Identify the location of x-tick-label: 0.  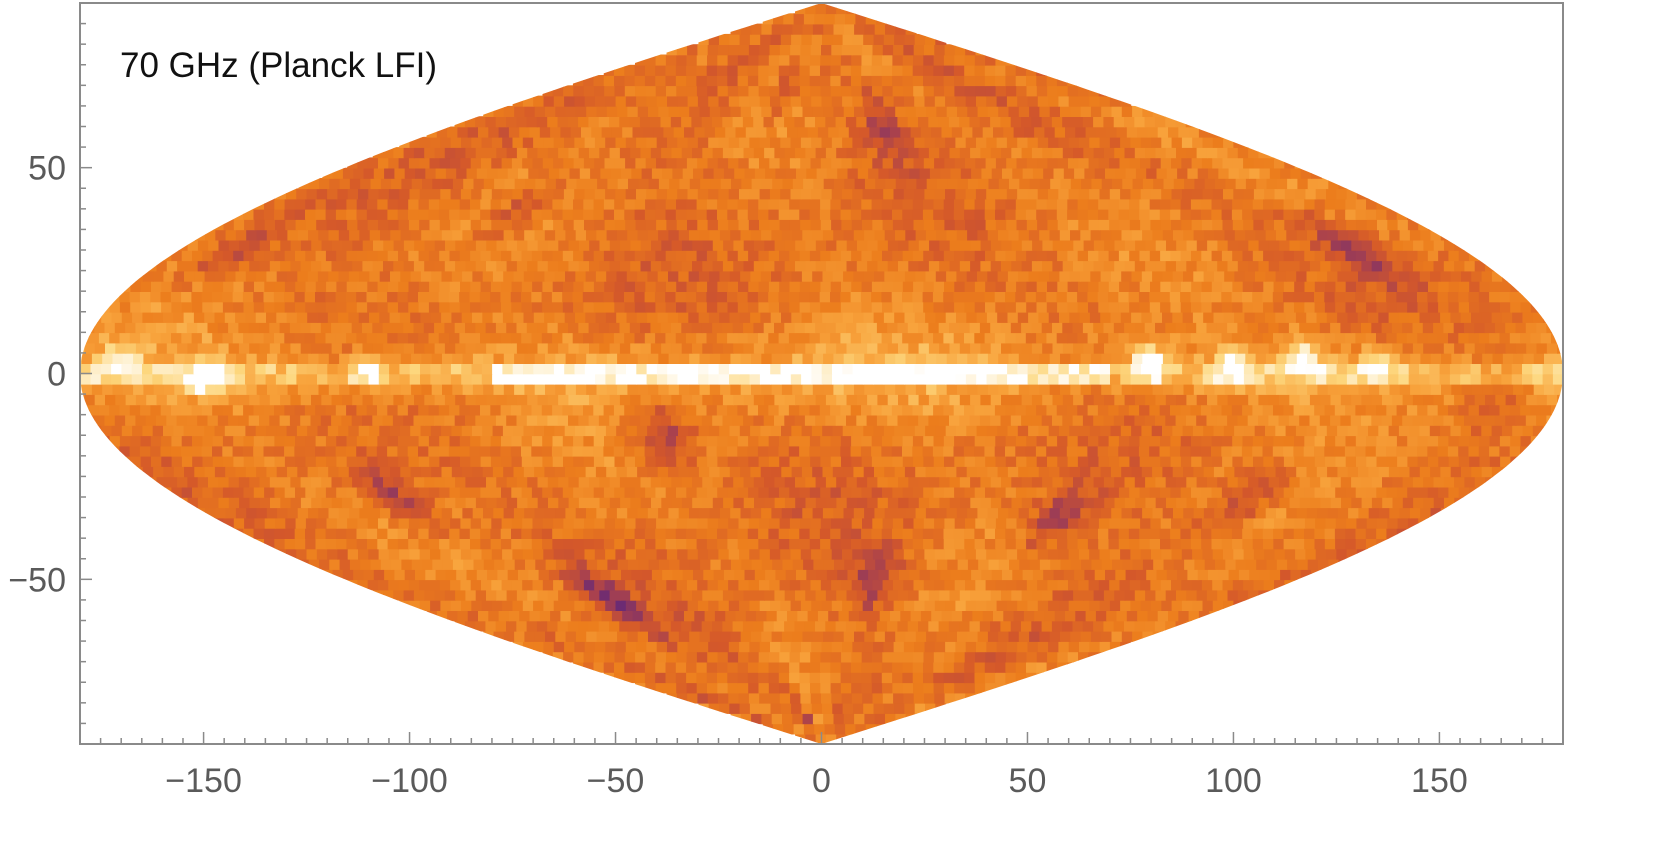
(821, 781).